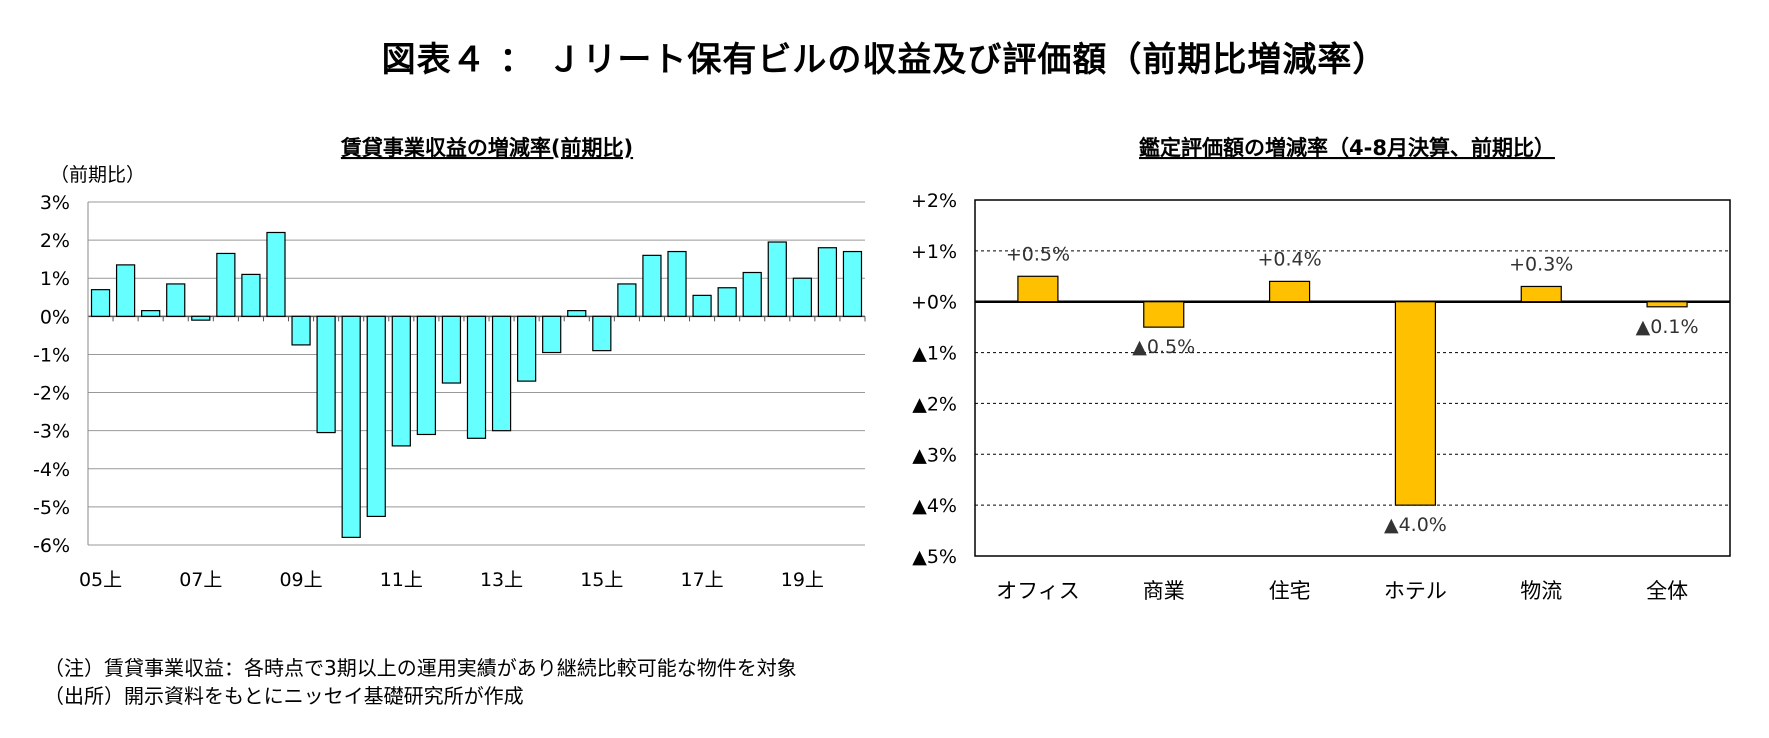  What do you see at coordinates (1415, 591) in the screenshot?
I see `right-x-tick-label: ホテル` at bounding box center [1415, 591].